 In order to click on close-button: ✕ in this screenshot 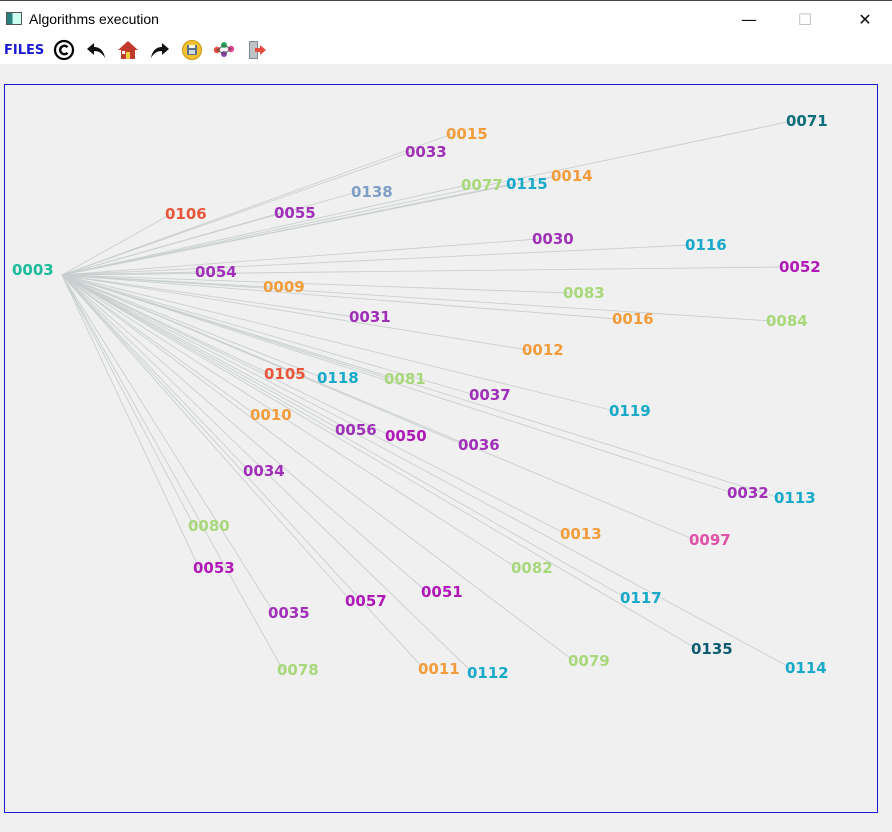, I will do `click(865, 19)`.